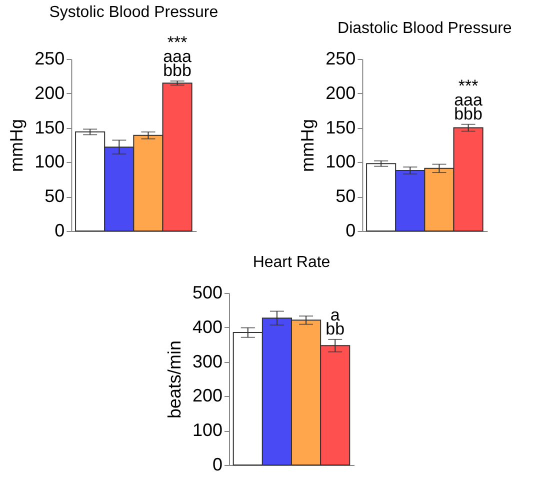 This screenshot has width=535, height=497. Describe the element at coordinates (468, 114) in the screenshot. I see `annotation: bbb` at that location.